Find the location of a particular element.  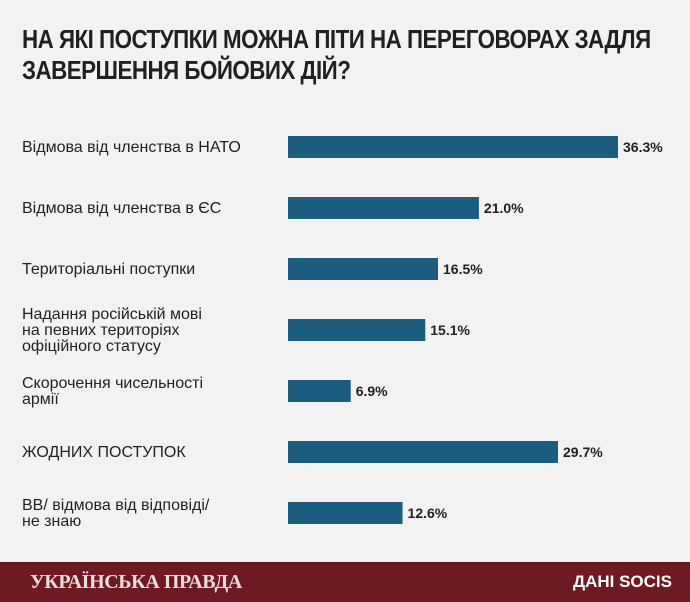

value-label-2: 21.0% is located at coordinates (504, 208).